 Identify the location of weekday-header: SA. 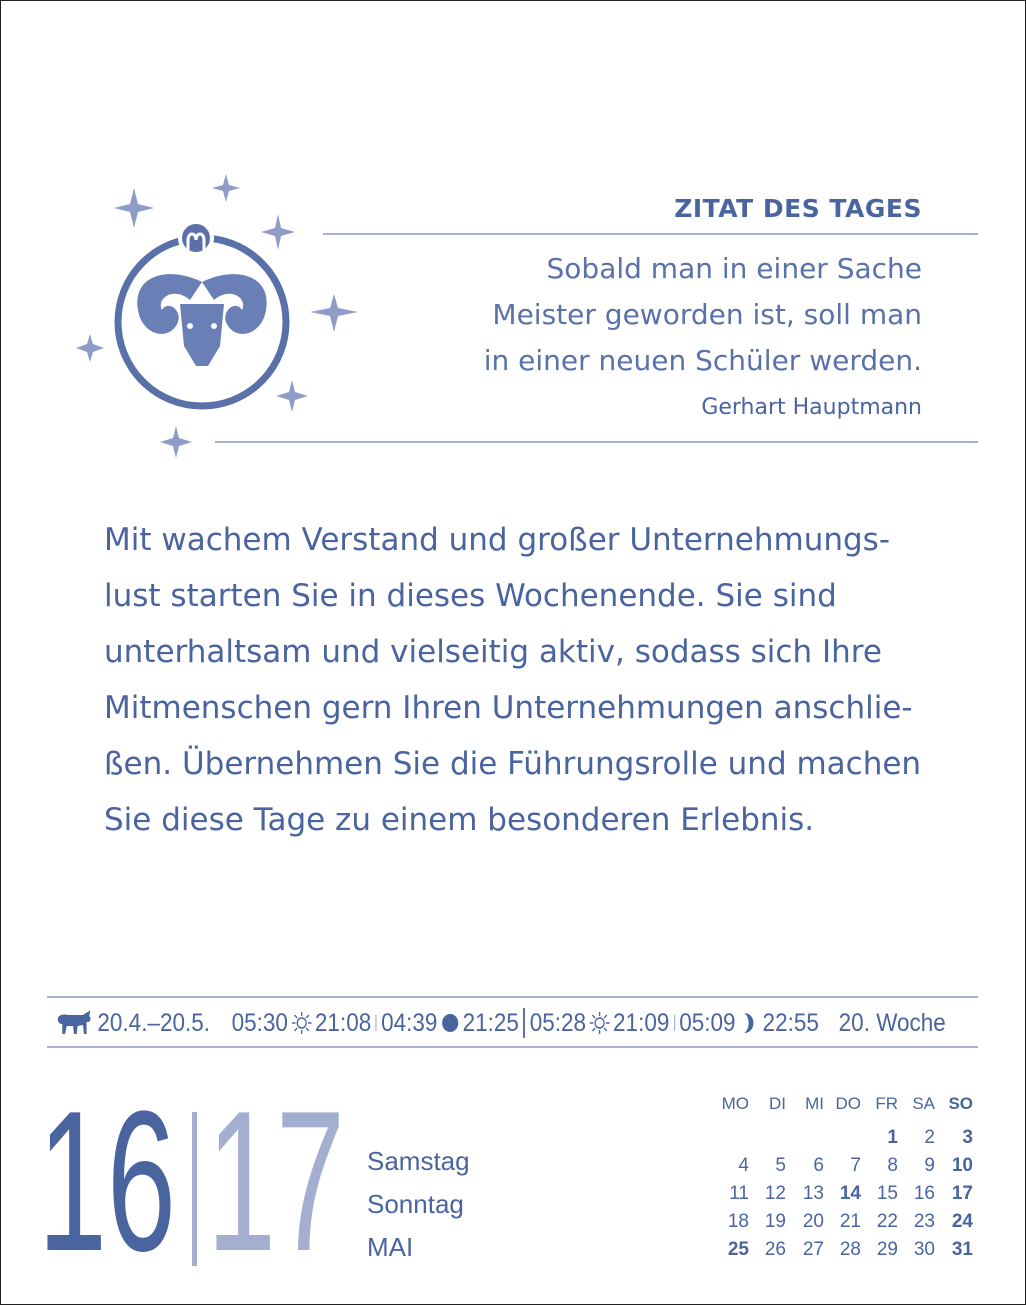
(923, 1103).